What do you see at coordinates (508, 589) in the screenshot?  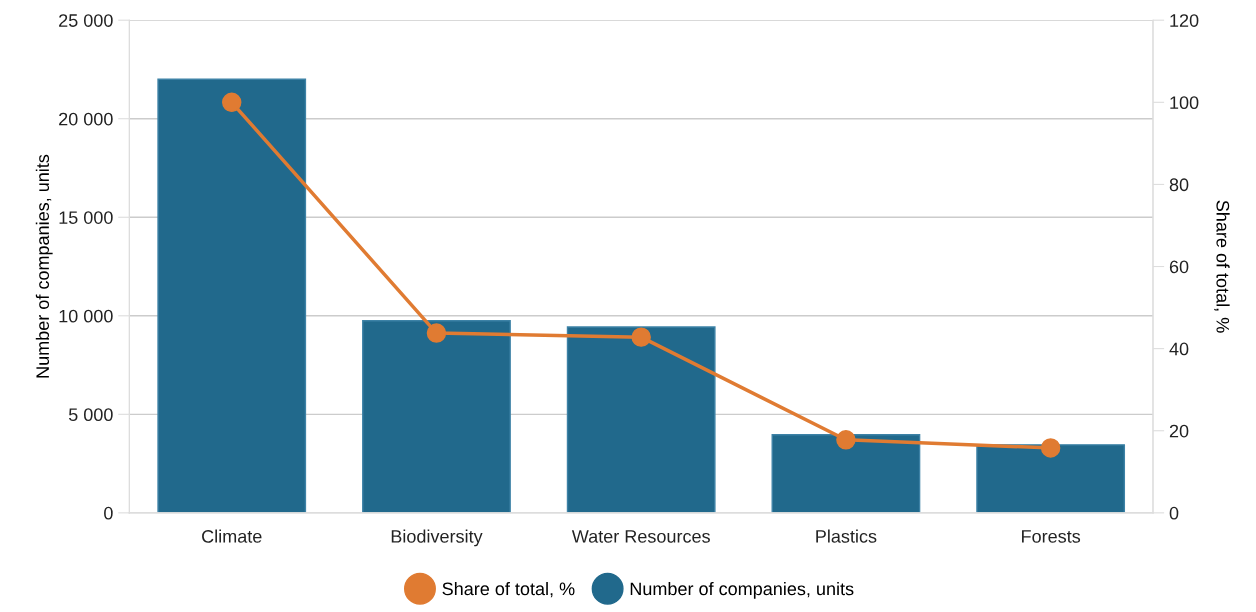 I see `legend-label: Share of total, %` at bounding box center [508, 589].